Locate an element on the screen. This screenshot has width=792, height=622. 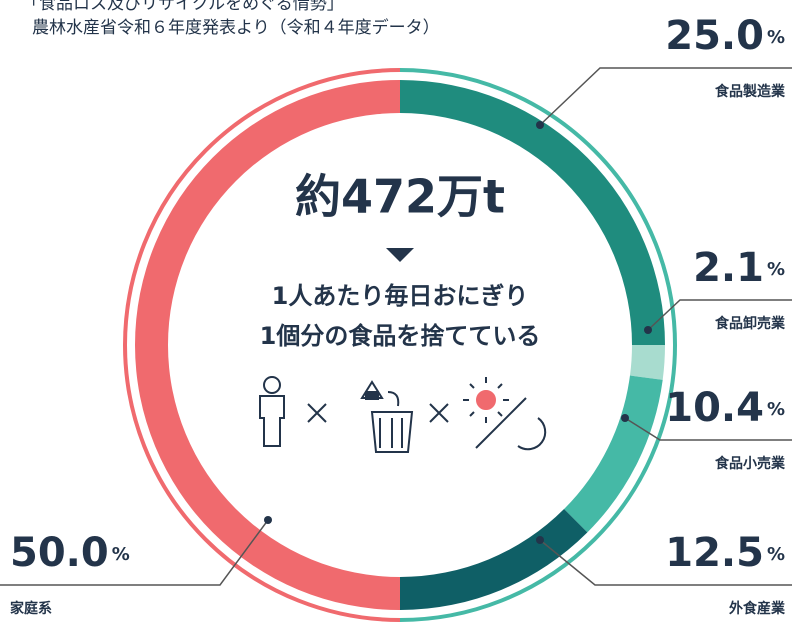
category-label: 外食産業 is located at coordinates (757, 608).